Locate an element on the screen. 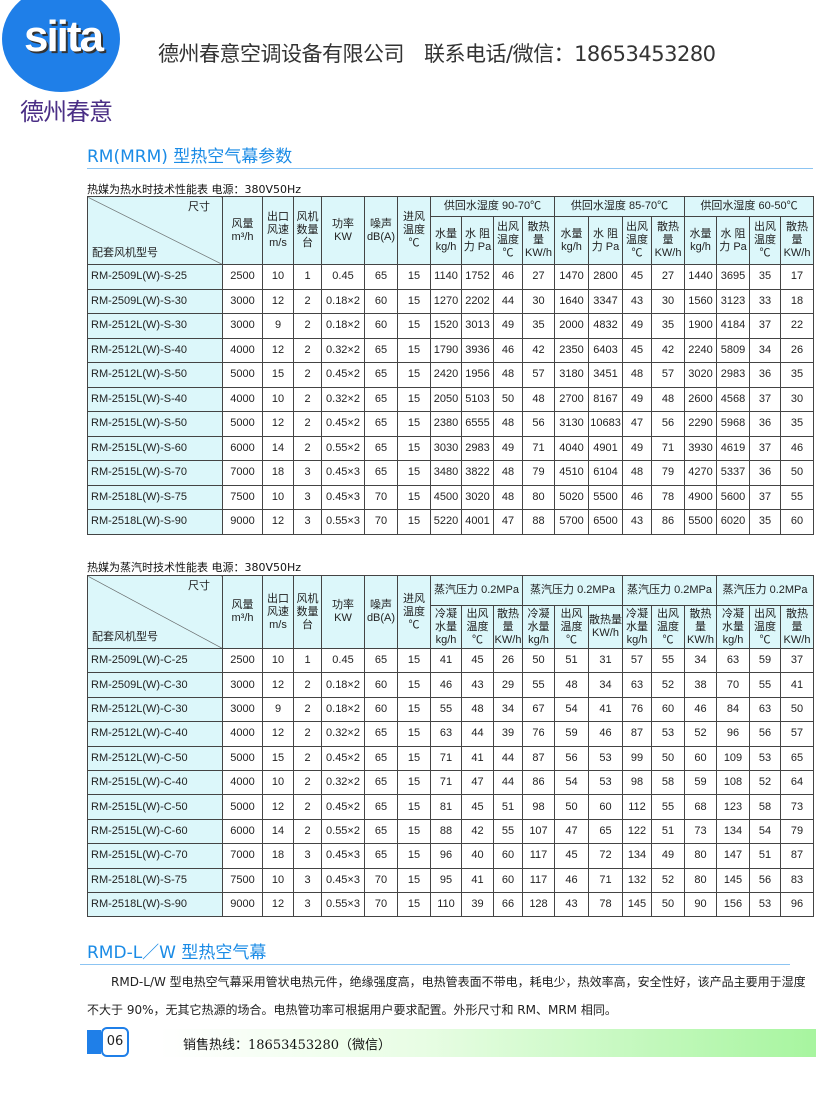 This screenshot has width=816, height=1100. table-cell: 112 is located at coordinates (637, 807).